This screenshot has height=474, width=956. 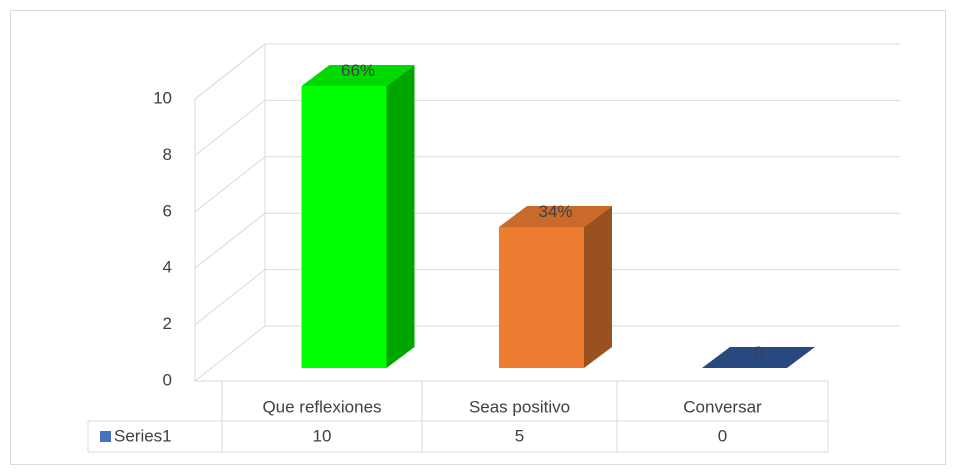 What do you see at coordinates (167, 267) in the screenshot?
I see `y-tick-label: 4` at bounding box center [167, 267].